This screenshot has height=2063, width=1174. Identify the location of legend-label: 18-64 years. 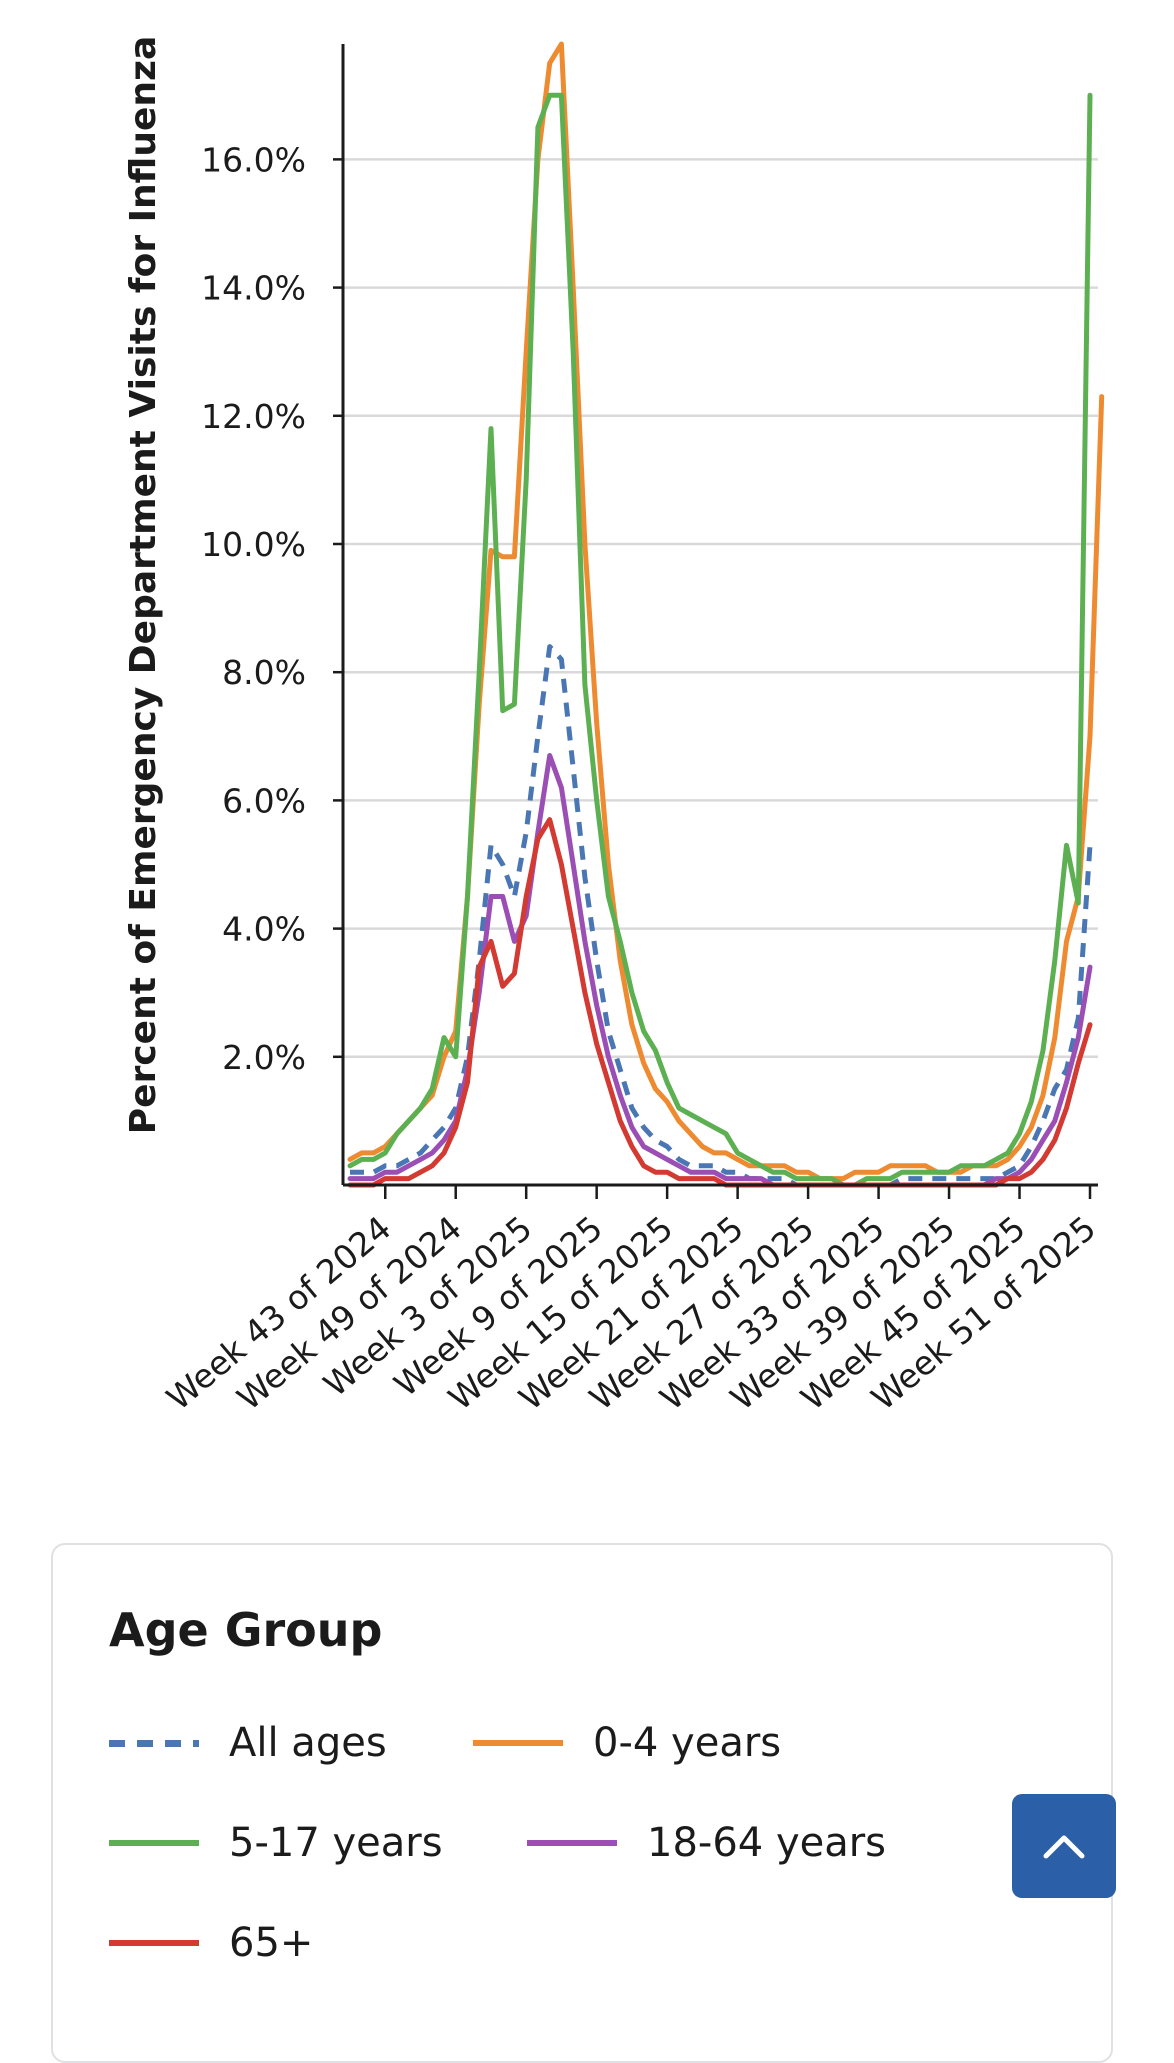
(767, 1843).